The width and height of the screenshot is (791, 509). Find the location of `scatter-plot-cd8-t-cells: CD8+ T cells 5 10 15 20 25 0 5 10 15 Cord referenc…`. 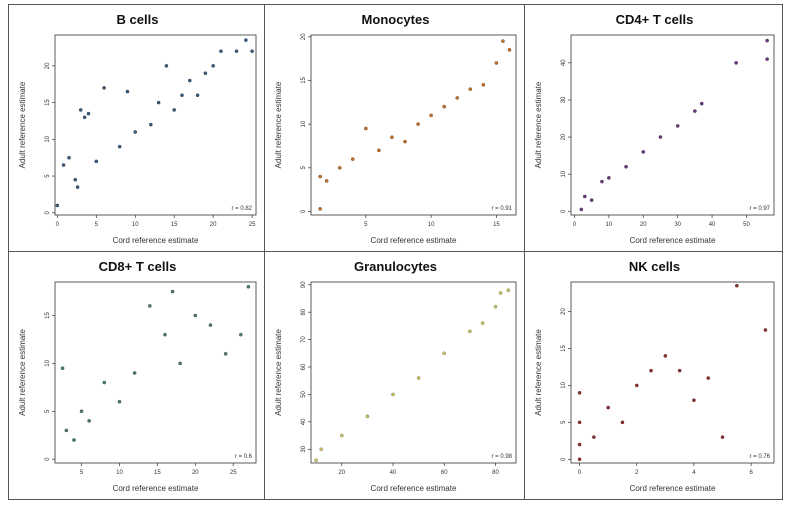

scatter-plot-cd8-t-cells: CD8+ T cells 5 10 15 20 25 0 5 10 15 Cord referenc… is located at coordinates (137, 376).